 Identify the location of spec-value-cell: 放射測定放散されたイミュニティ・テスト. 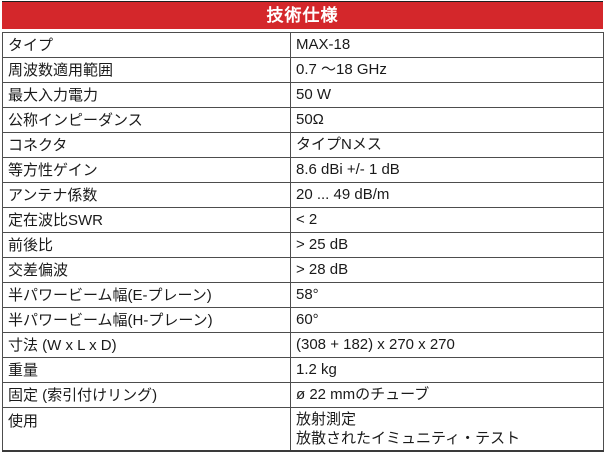
(447, 429).